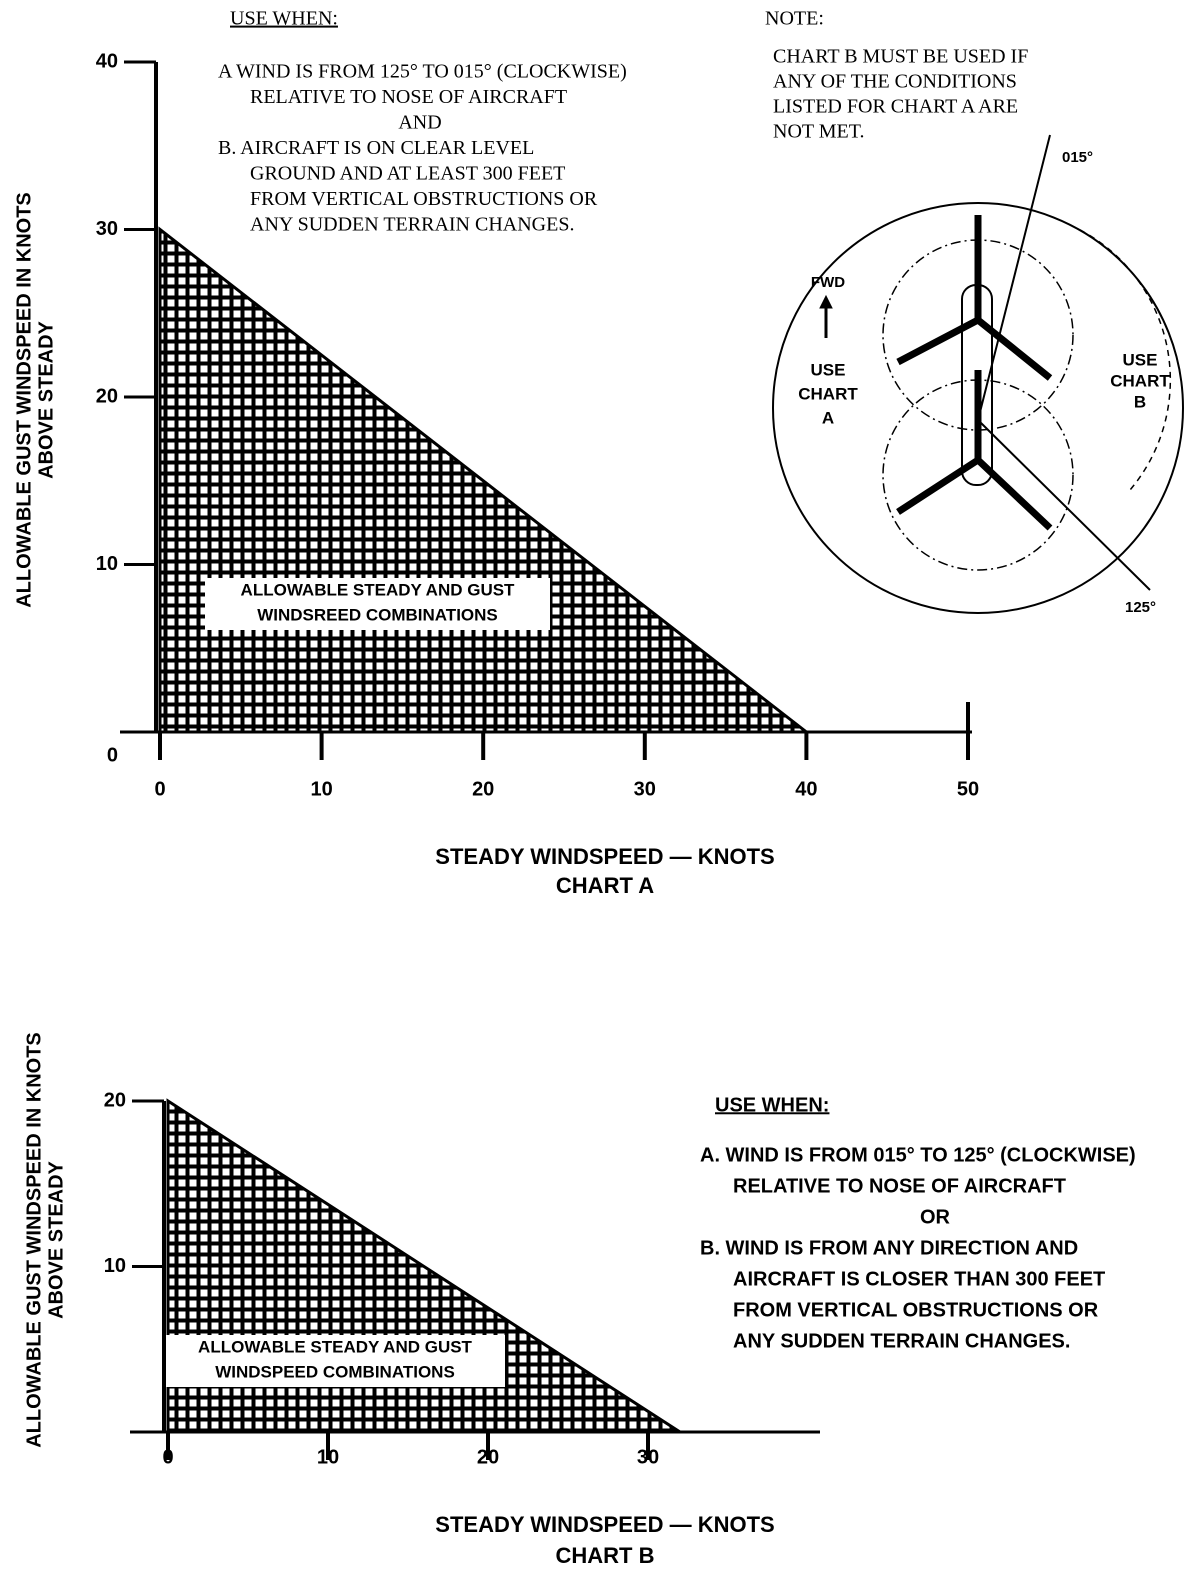 This screenshot has width=1191, height=1581. I want to click on y-tick-label: 40, so click(107, 61).